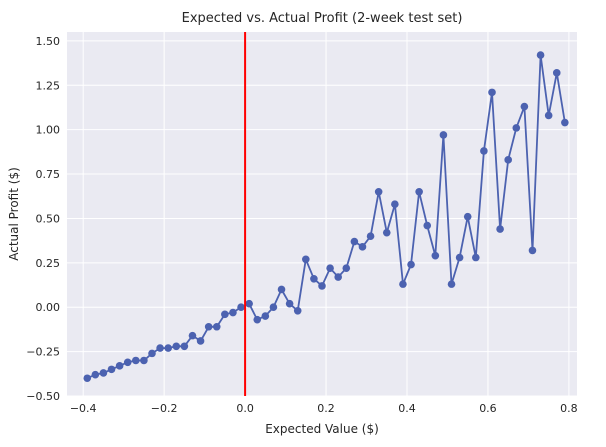 The height and width of the screenshot is (447, 606). Describe the element at coordinates (48, 130) in the screenshot. I see `y-tick-label: 1.00` at that location.